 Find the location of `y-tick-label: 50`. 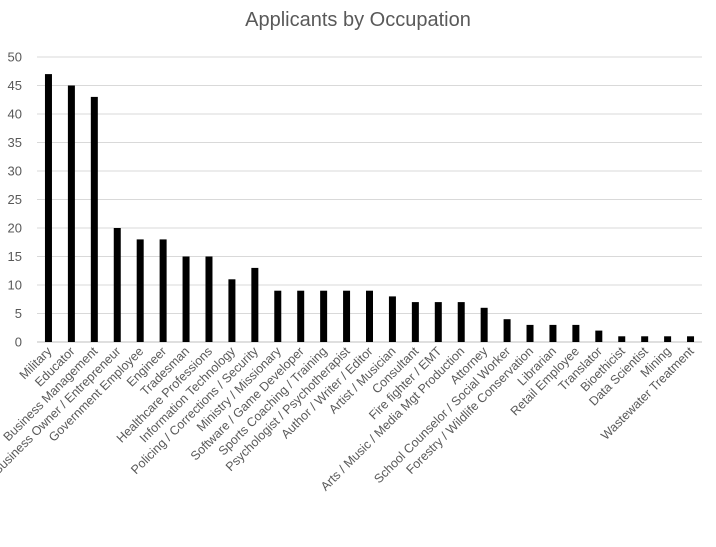

y-tick-label: 50 is located at coordinates (15, 57).